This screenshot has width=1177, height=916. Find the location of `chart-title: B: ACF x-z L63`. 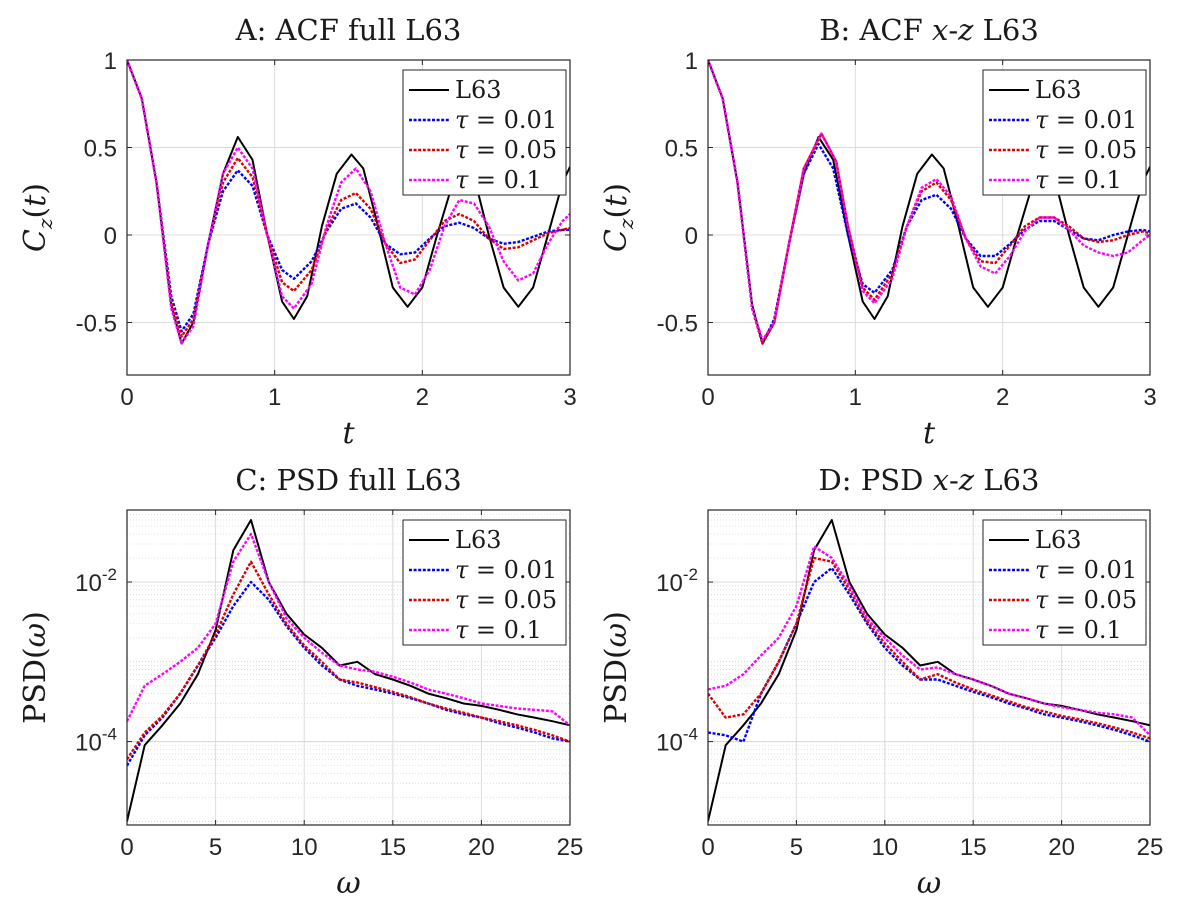

chart-title: B: ACF x-z L63 is located at coordinates (929, 30).